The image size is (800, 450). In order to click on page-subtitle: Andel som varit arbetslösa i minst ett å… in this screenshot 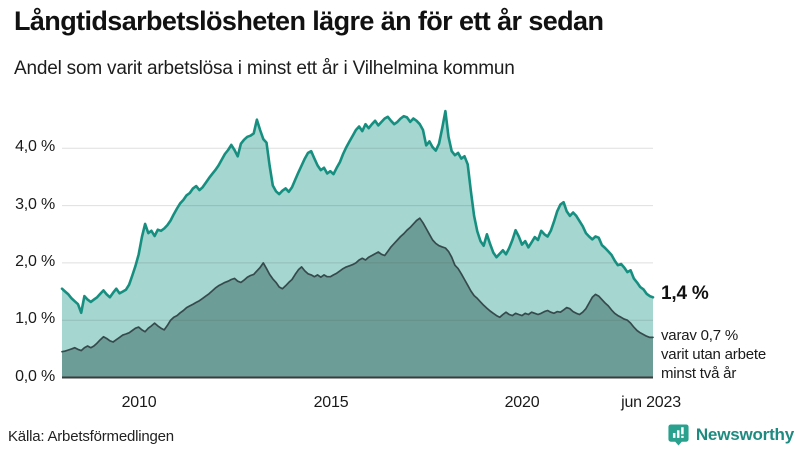, I will do `click(264, 68)`.